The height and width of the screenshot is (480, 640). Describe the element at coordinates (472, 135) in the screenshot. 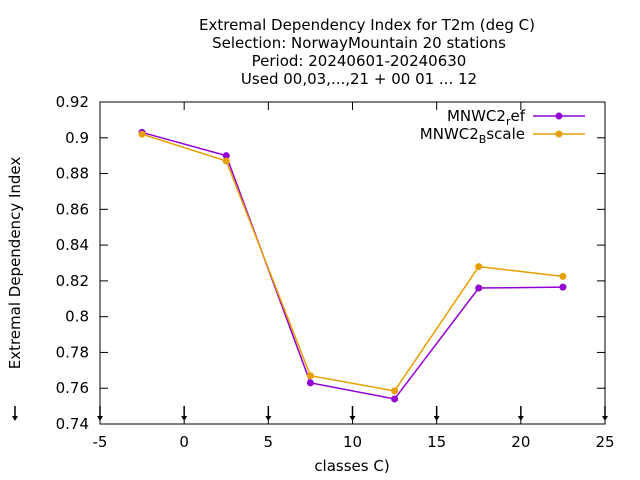

I see `legend-label-2: MNWC2Bscale` at that location.